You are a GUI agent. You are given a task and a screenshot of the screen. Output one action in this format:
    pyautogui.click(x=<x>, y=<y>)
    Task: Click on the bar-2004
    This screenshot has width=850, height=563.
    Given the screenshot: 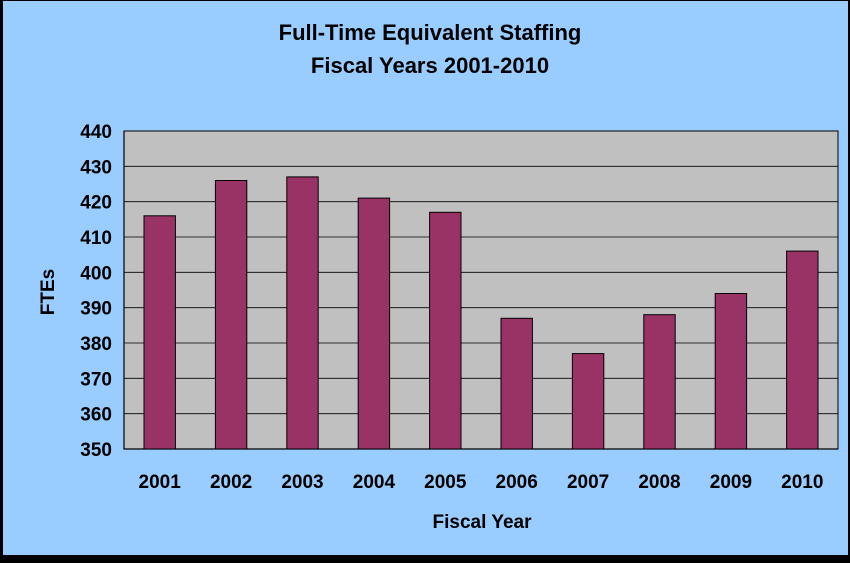 What is the action you would take?
    pyautogui.click(x=374, y=323)
    